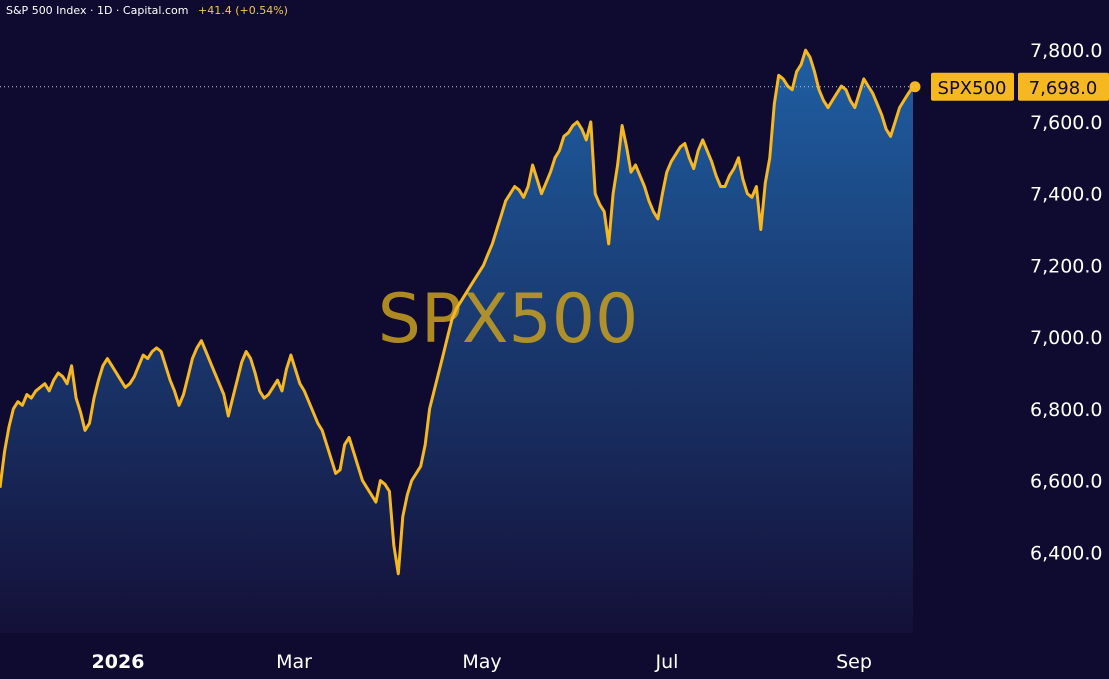  What do you see at coordinates (97, 10) in the screenshot?
I see `chart-title: S&P 500 Index · 1D · Capital.com` at bounding box center [97, 10].